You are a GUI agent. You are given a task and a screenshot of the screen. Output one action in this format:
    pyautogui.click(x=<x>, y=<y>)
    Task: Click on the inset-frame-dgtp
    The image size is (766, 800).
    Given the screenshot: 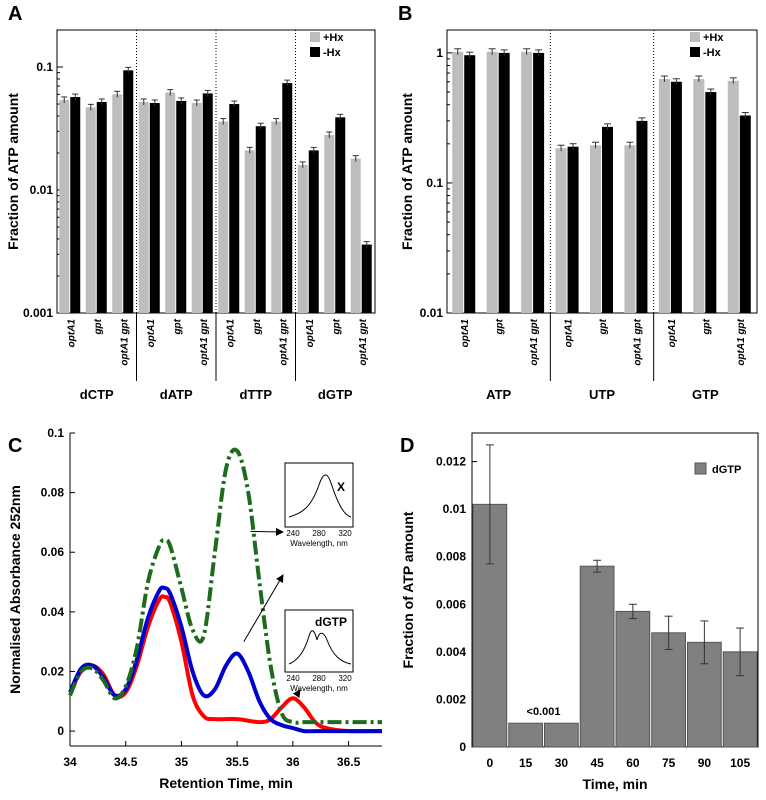 What is the action you would take?
    pyautogui.click(x=319, y=641)
    